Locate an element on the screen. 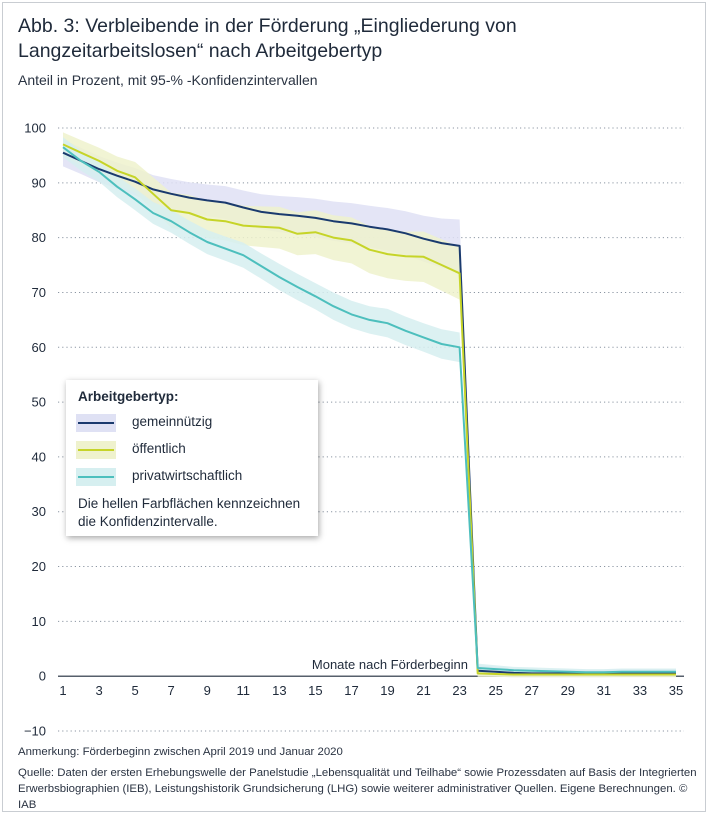 This screenshot has width=710, height=816. legend-item-oeffentlich: öffentlich is located at coordinates (191, 450).